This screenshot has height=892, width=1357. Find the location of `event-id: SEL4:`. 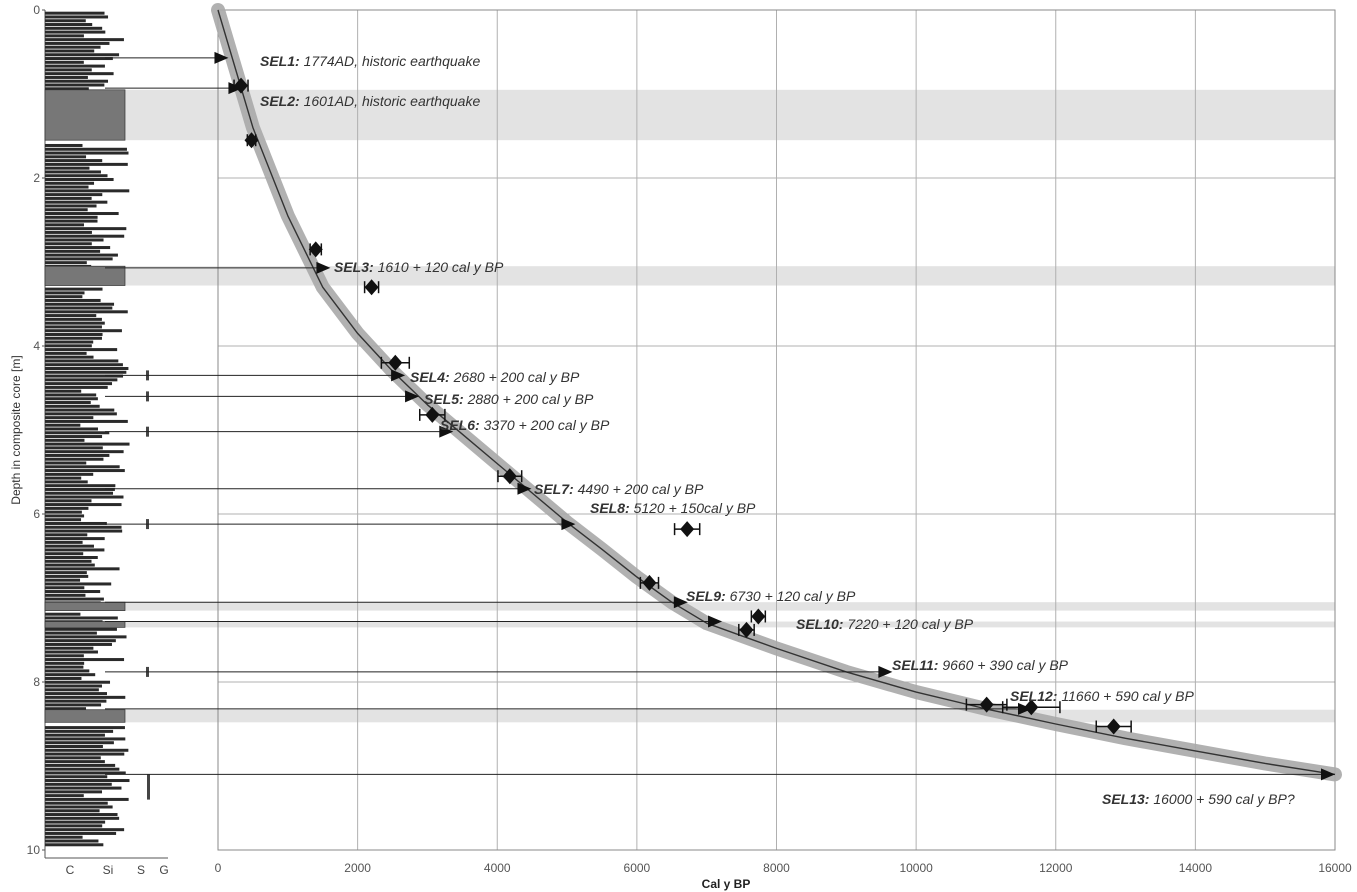

event-id: SEL4: is located at coordinates (432, 377).